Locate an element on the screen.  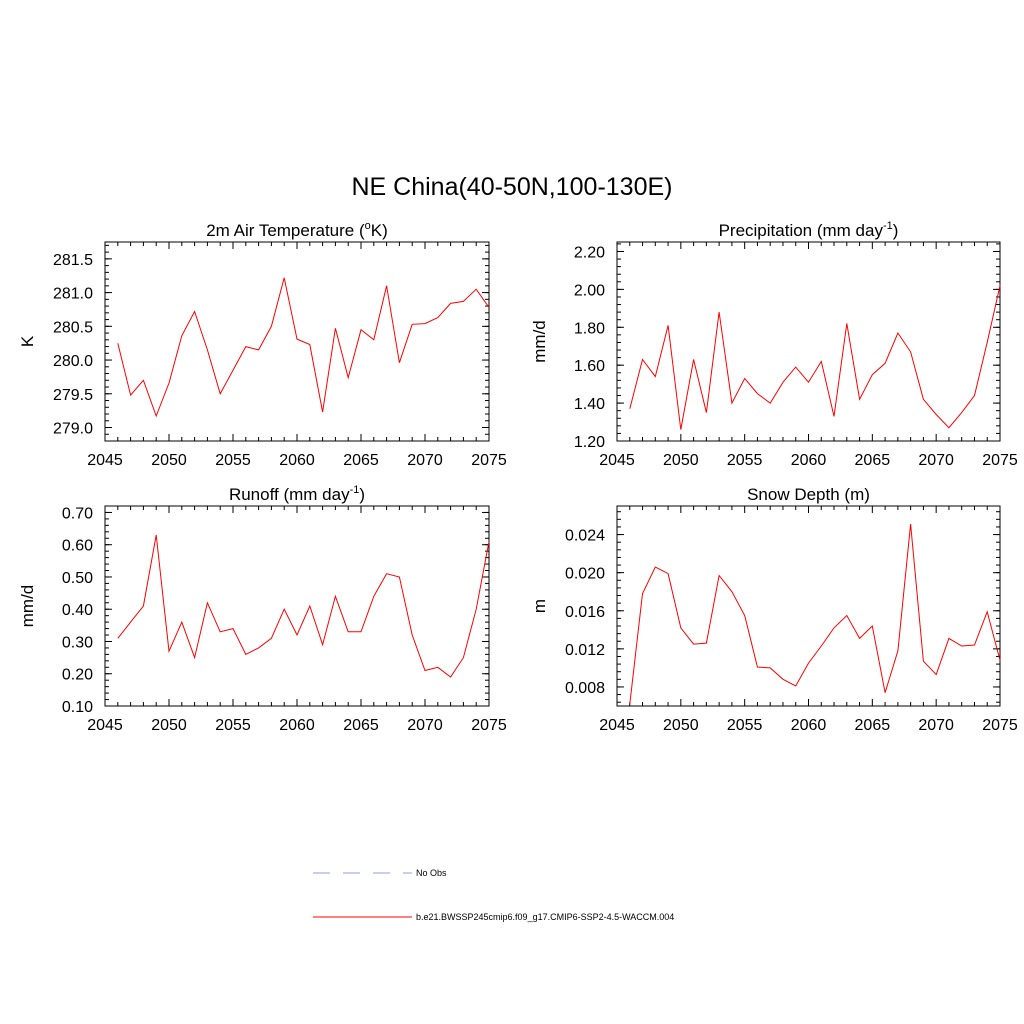
y-tick-label: 1.20 is located at coordinates (589, 442).